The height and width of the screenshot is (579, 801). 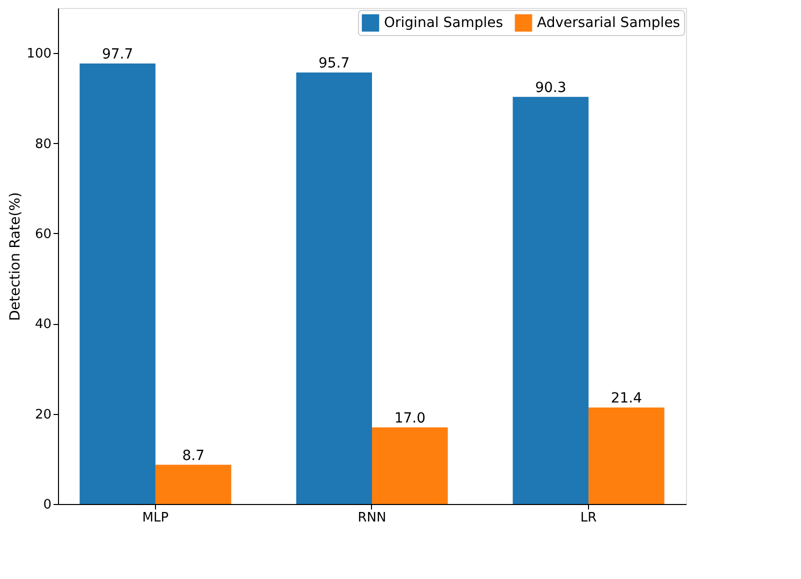 I want to click on y-tick-label: 0, so click(x=47, y=505).